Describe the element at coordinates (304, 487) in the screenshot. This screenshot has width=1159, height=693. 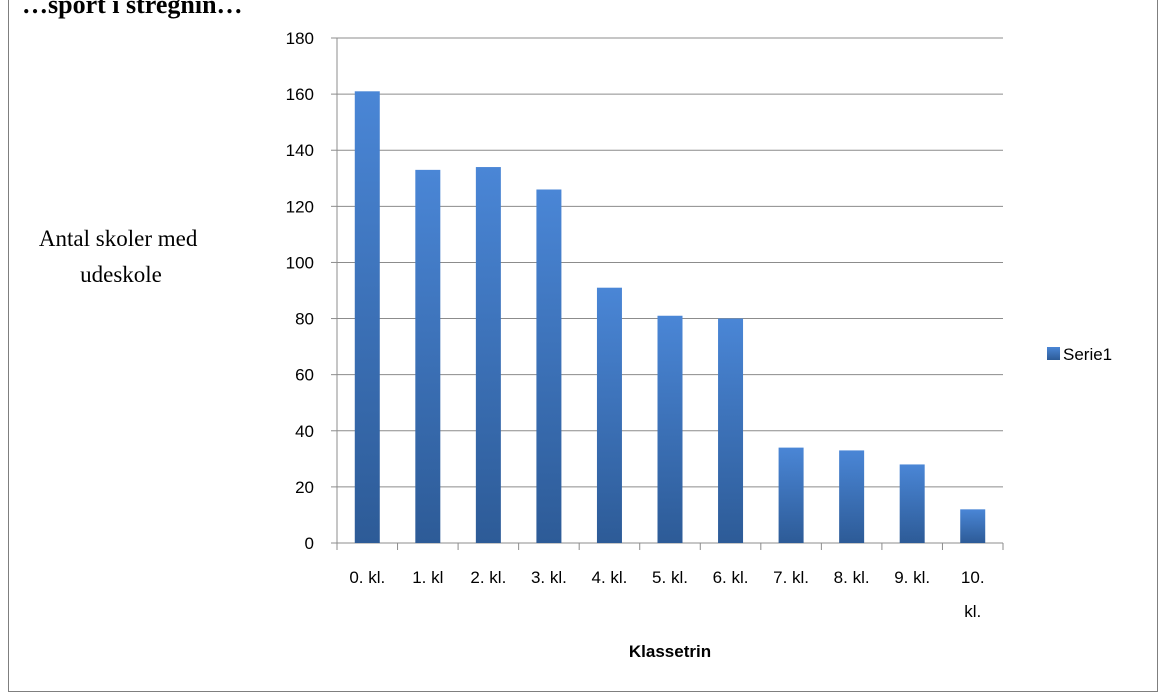
I see `y-tick-label: 20` at that location.